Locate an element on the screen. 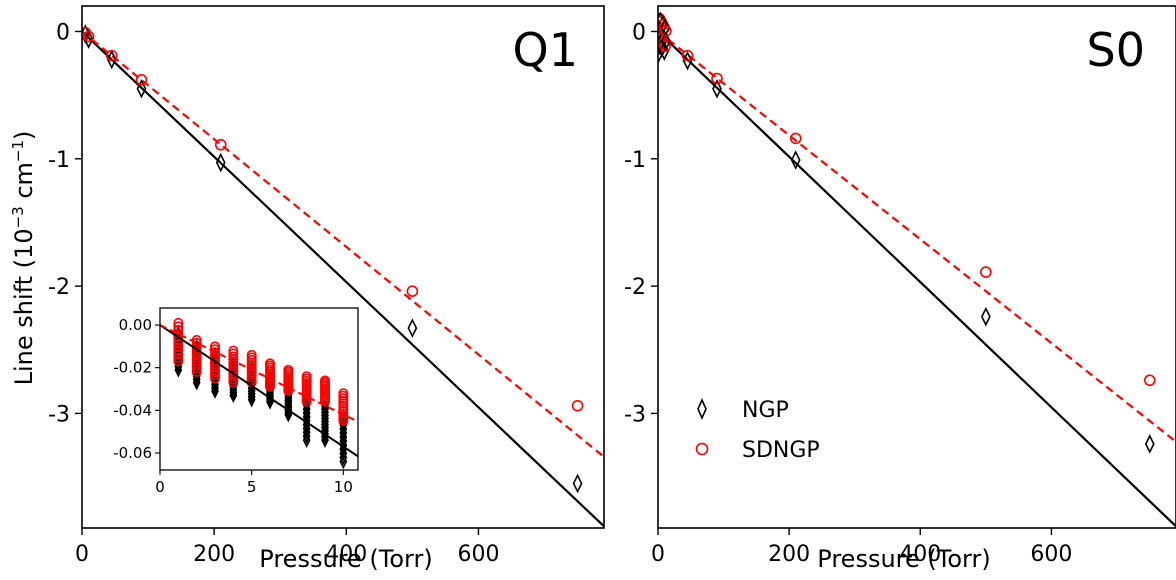 This screenshot has width=1176, height=580. y-tick-label-q1: -1 is located at coordinates (59, 160).